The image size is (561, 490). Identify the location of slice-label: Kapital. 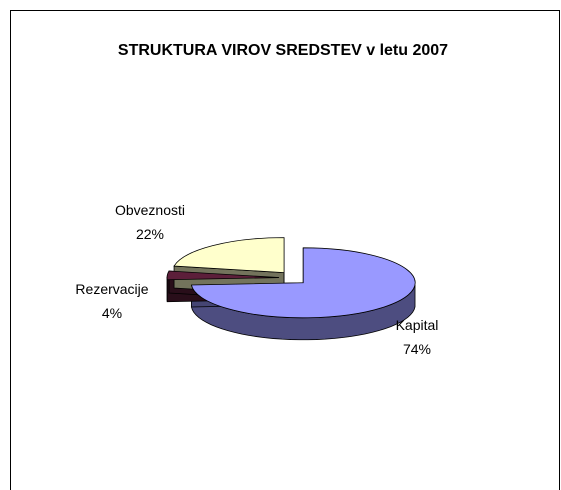
(417, 325).